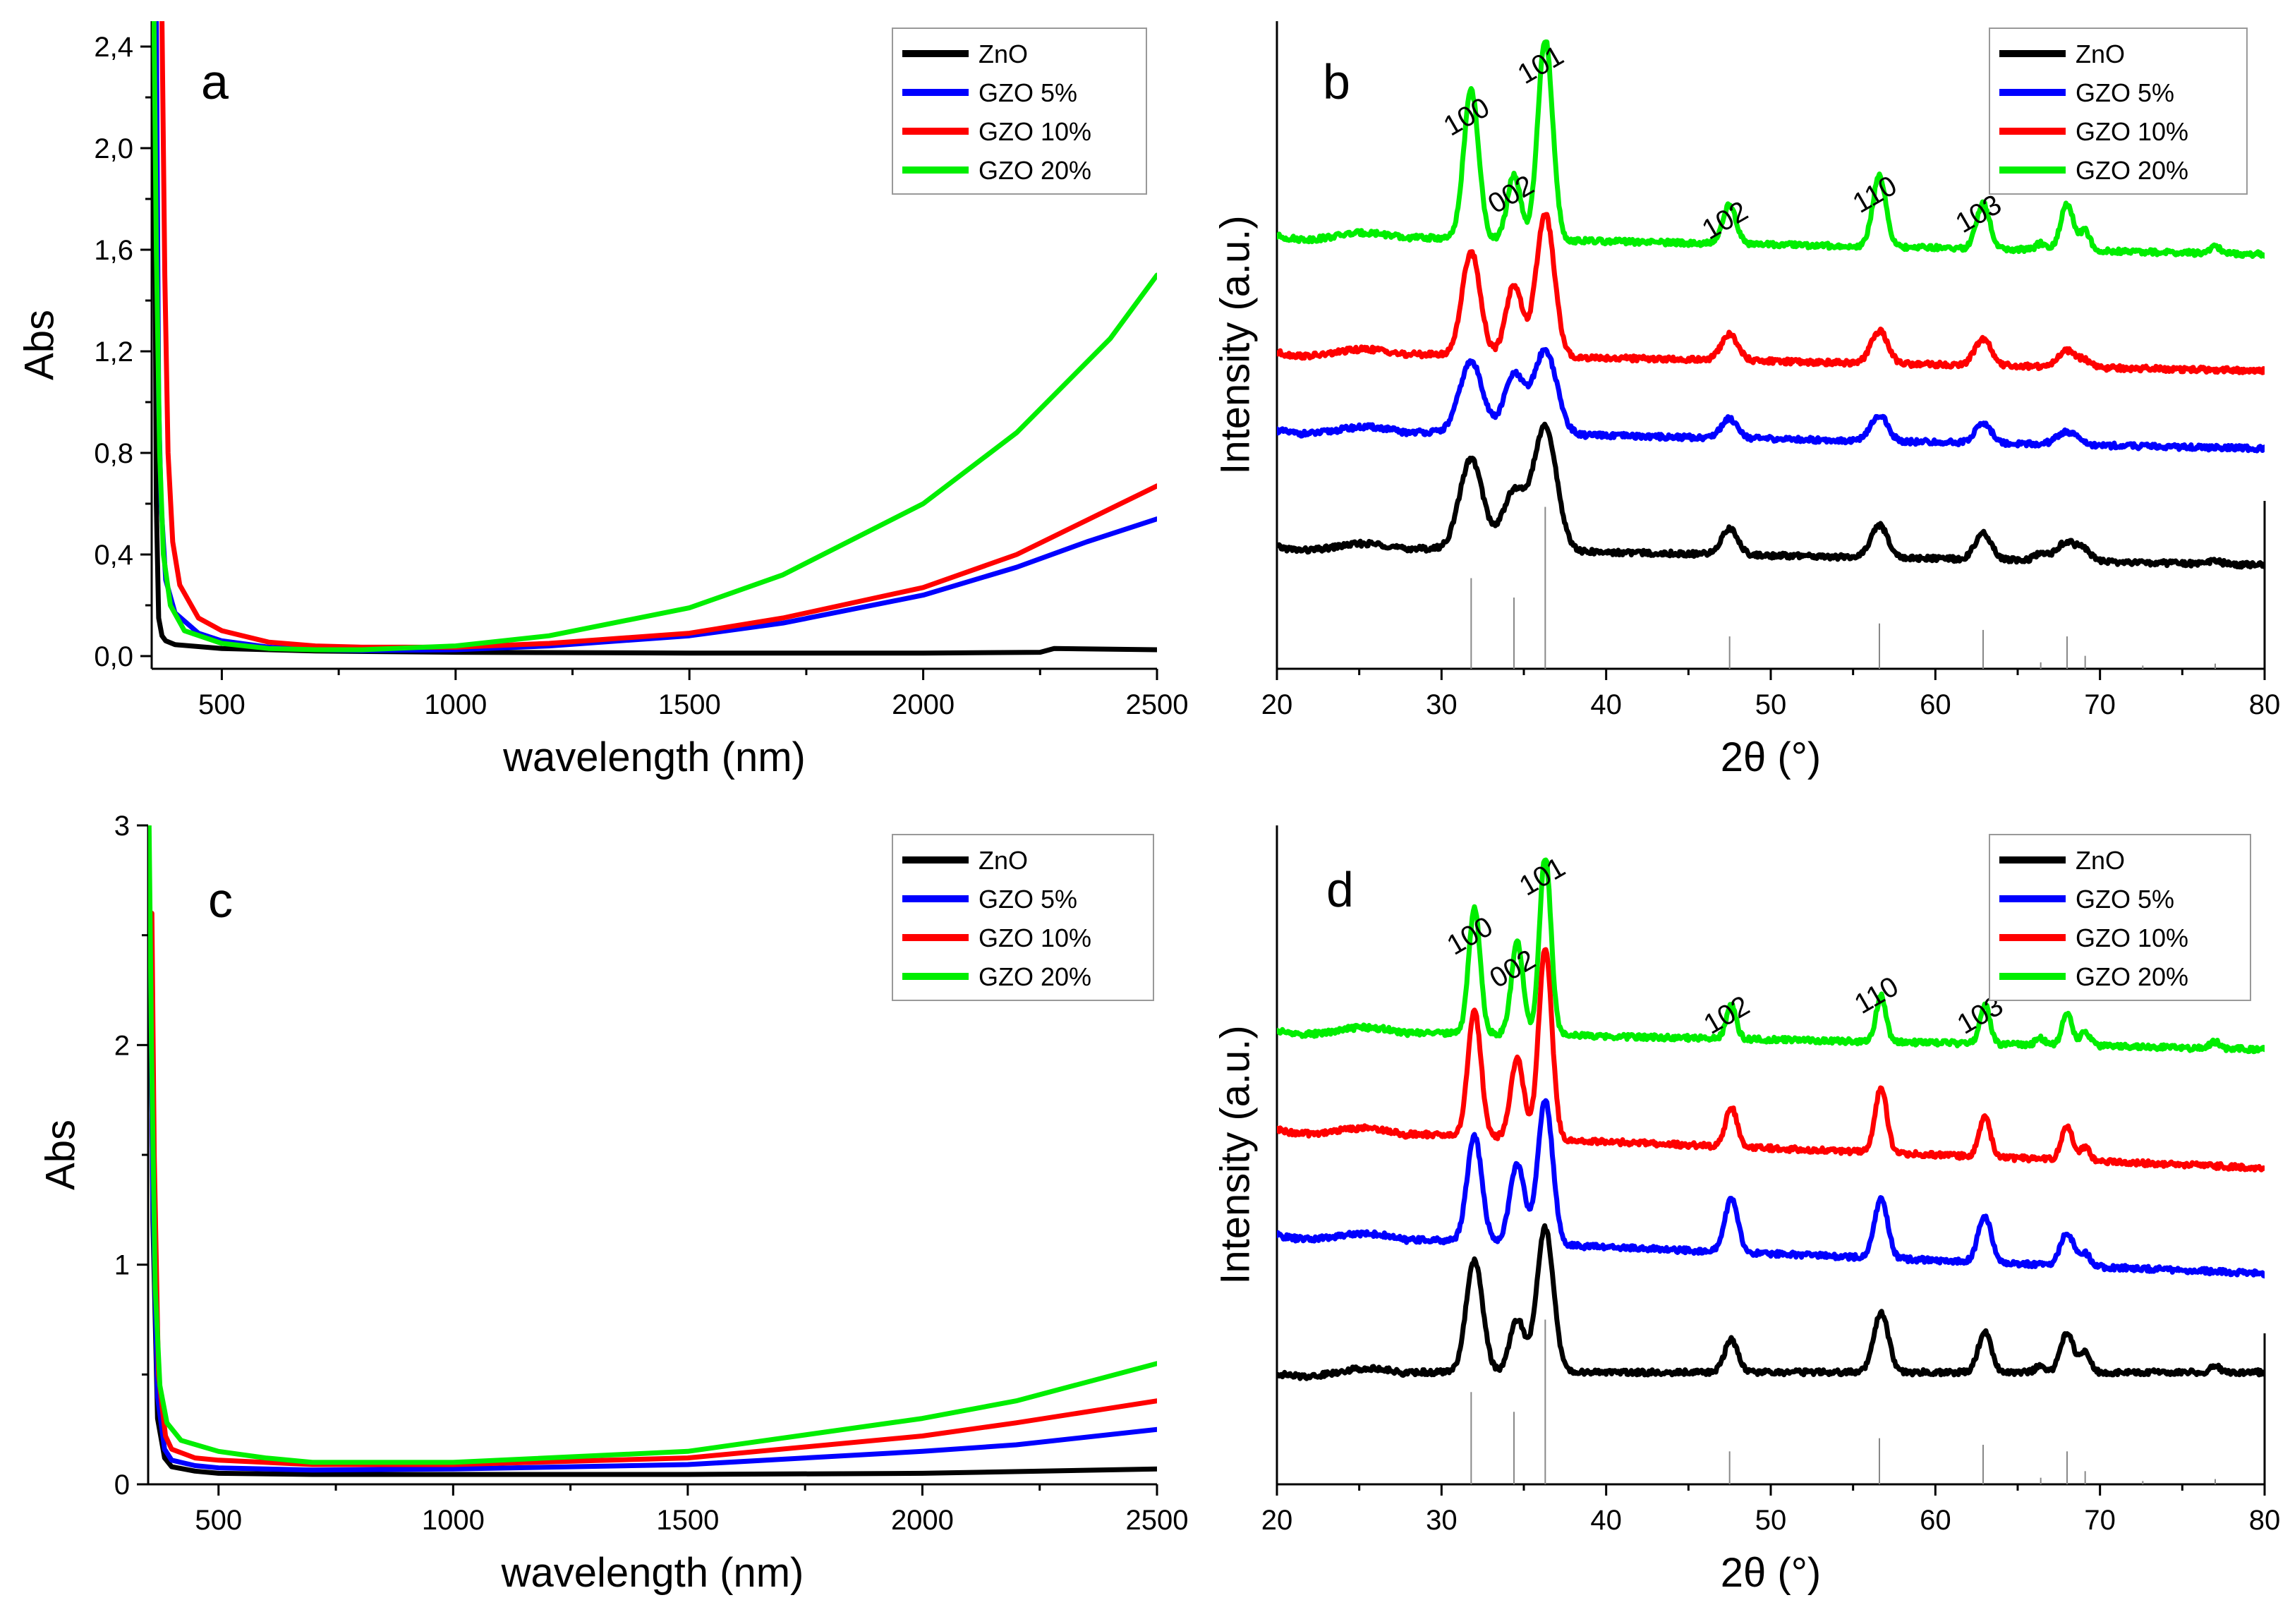 This screenshot has width=2290, height=1624. What do you see at coordinates (1512, 969) in the screenshot?
I see `peak-label: 002` at bounding box center [1512, 969].